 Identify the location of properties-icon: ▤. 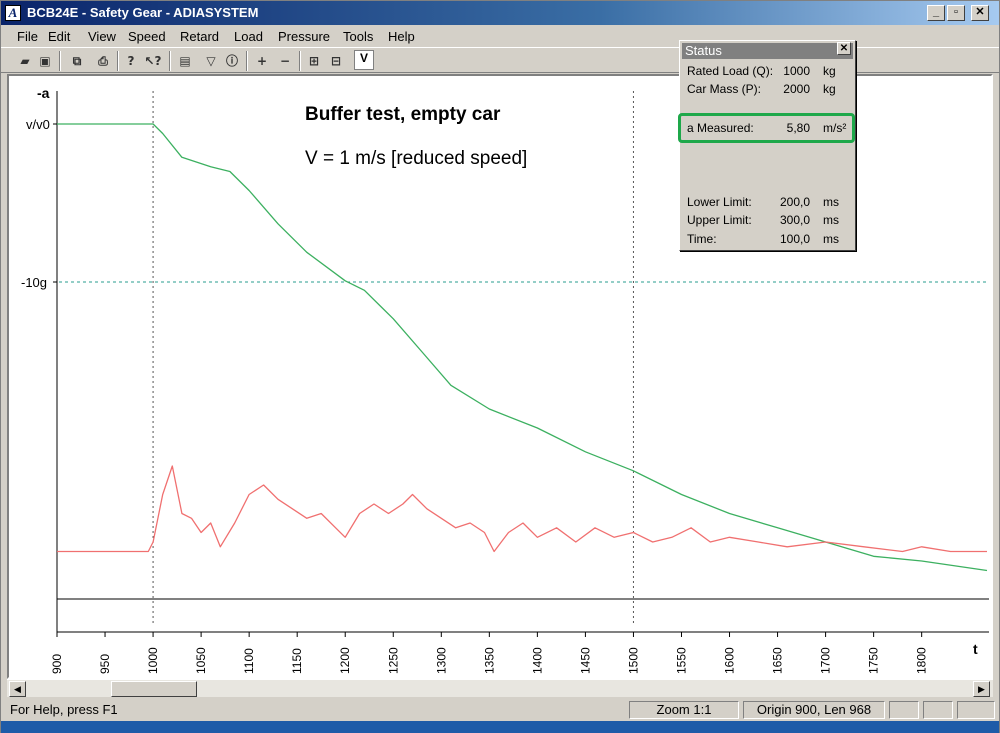
(185, 61).